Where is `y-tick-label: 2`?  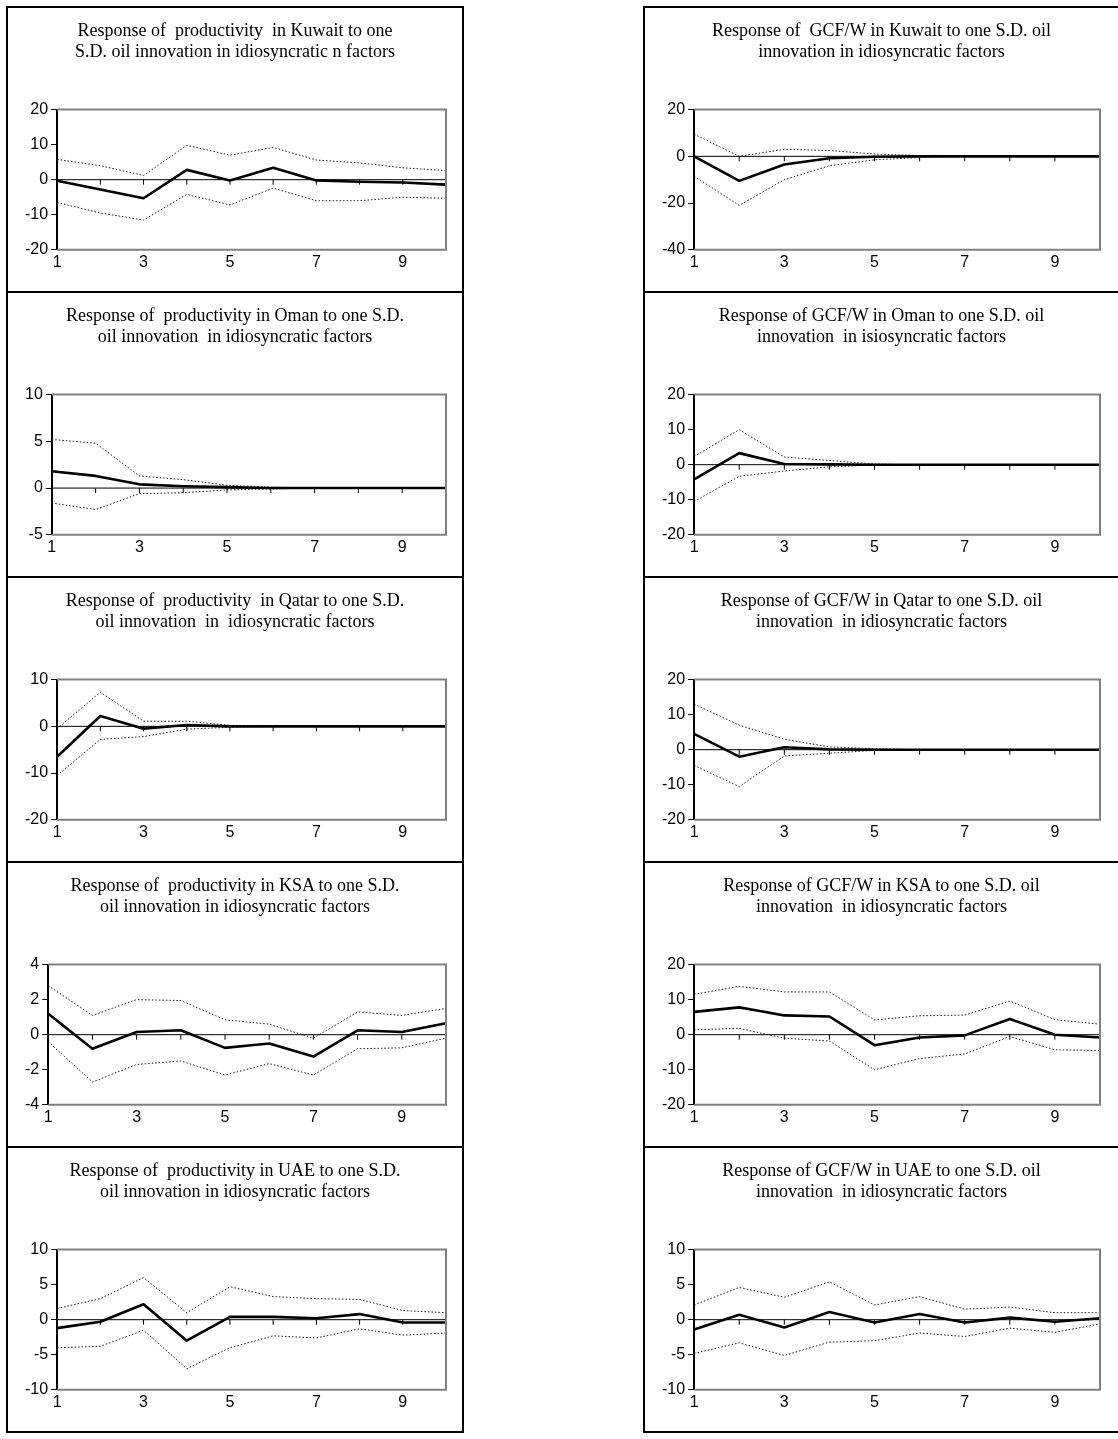
y-tick-label: 2 is located at coordinates (35, 999).